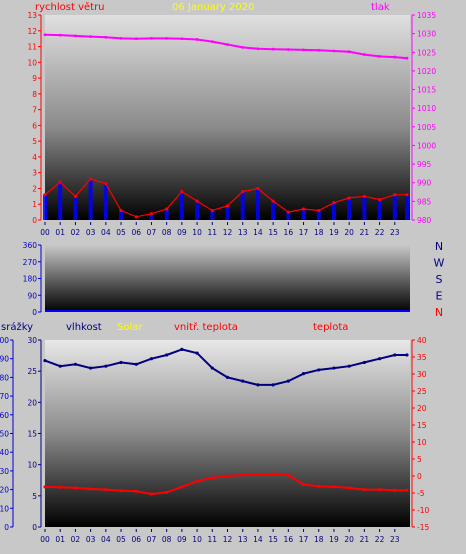 This screenshot has width=466, height=554. Describe the element at coordinates (423, 510) in the screenshot. I see `temp-y-tick-label: -10` at that location.